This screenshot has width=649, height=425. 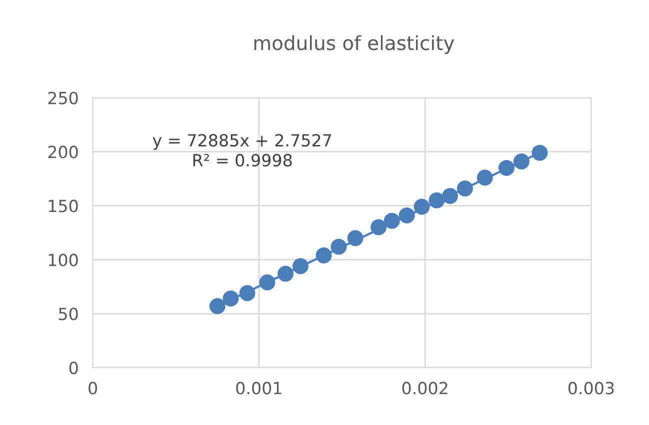 I want to click on chart-title: modulus of elasticity, so click(x=354, y=44).